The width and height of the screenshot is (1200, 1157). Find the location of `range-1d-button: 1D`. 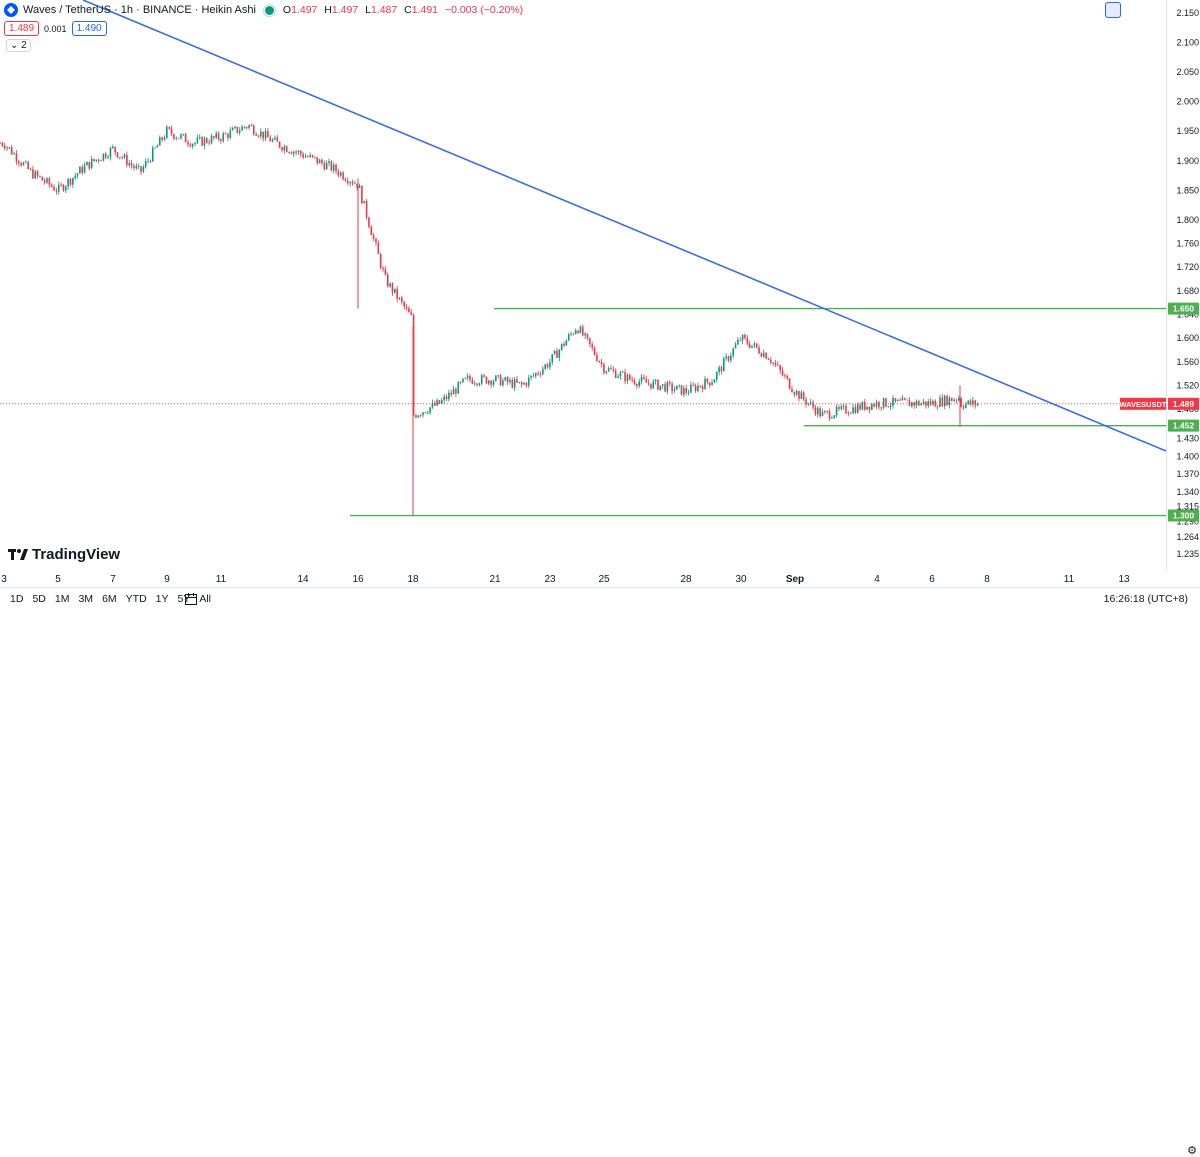

range-1d-button: 1D is located at coordinates (17, 599).